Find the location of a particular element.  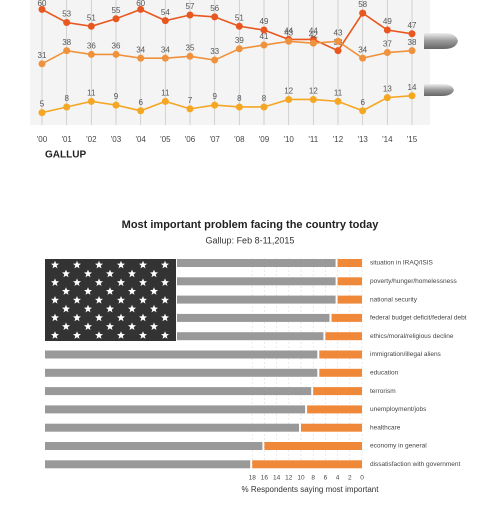

category-label: situation in IRAQ/ISIS is located at coordinates (402, 263).